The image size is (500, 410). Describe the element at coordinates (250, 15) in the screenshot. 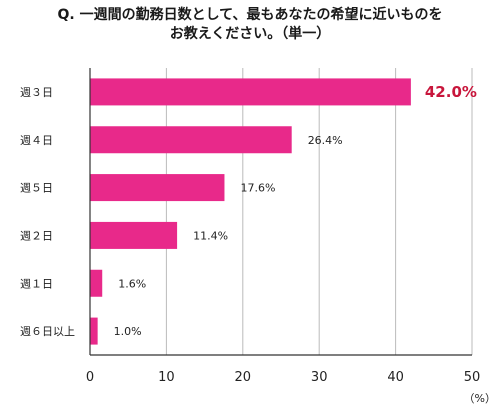

I see `chart-title-line1: Q. 一週間の勤務日数として、最もあなたの希望に近いものを` at that location.